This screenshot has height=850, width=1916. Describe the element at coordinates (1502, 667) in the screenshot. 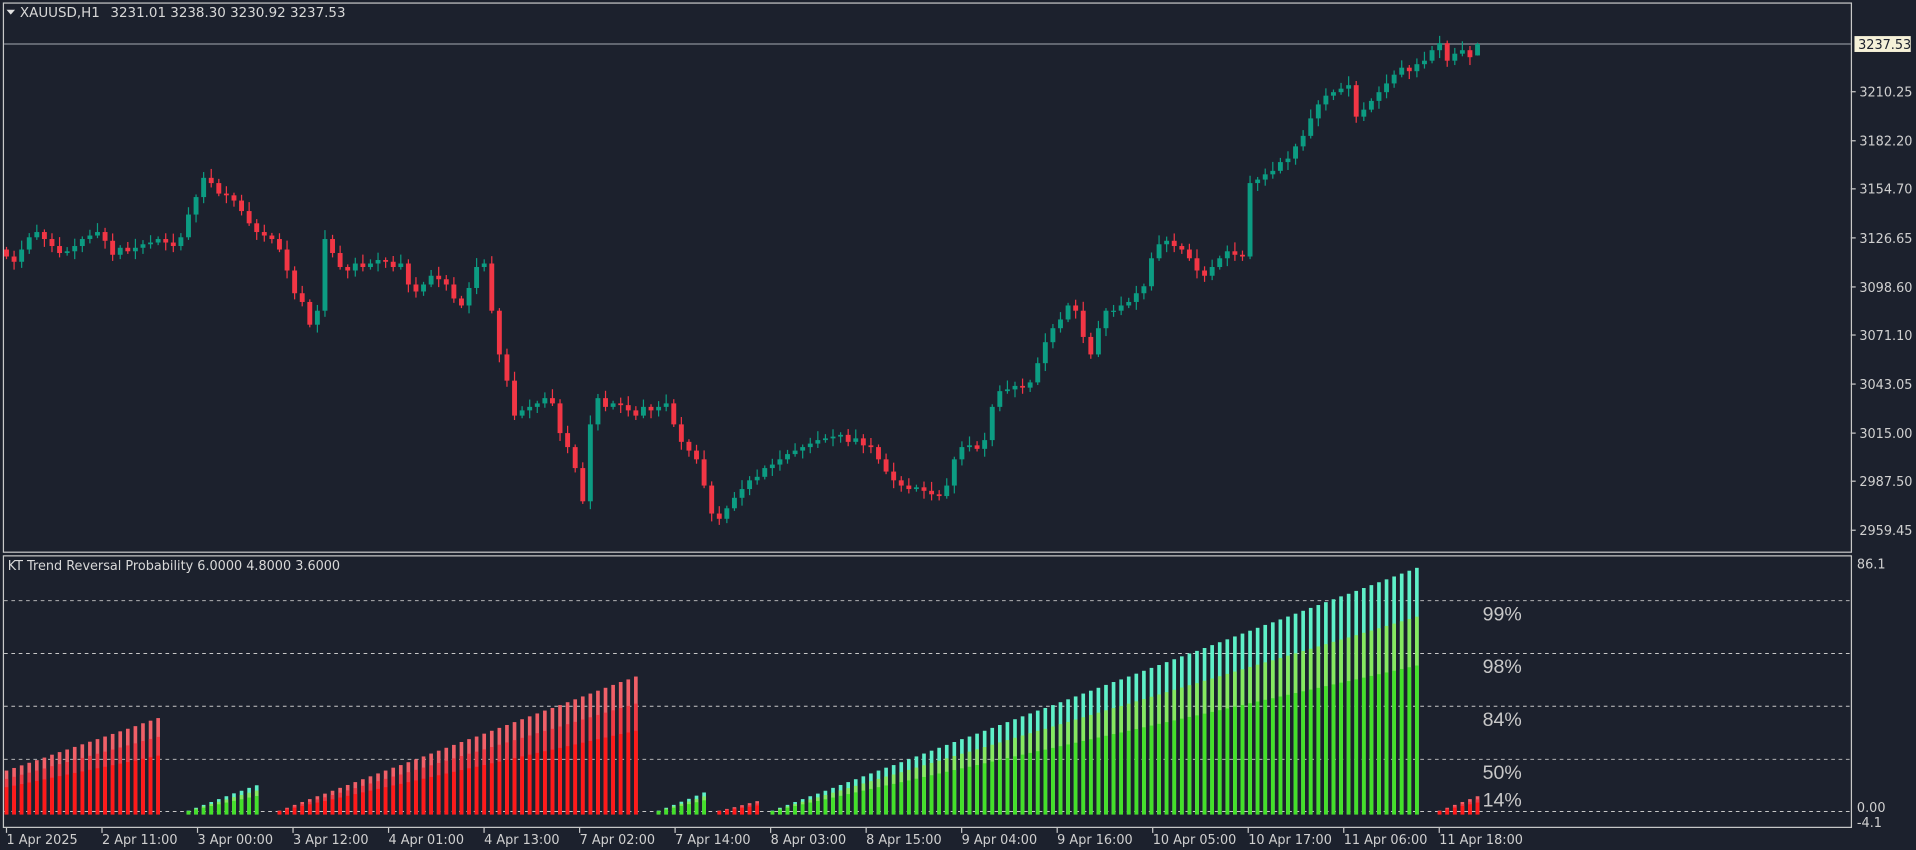

I see `level-label: 98%` at that location.